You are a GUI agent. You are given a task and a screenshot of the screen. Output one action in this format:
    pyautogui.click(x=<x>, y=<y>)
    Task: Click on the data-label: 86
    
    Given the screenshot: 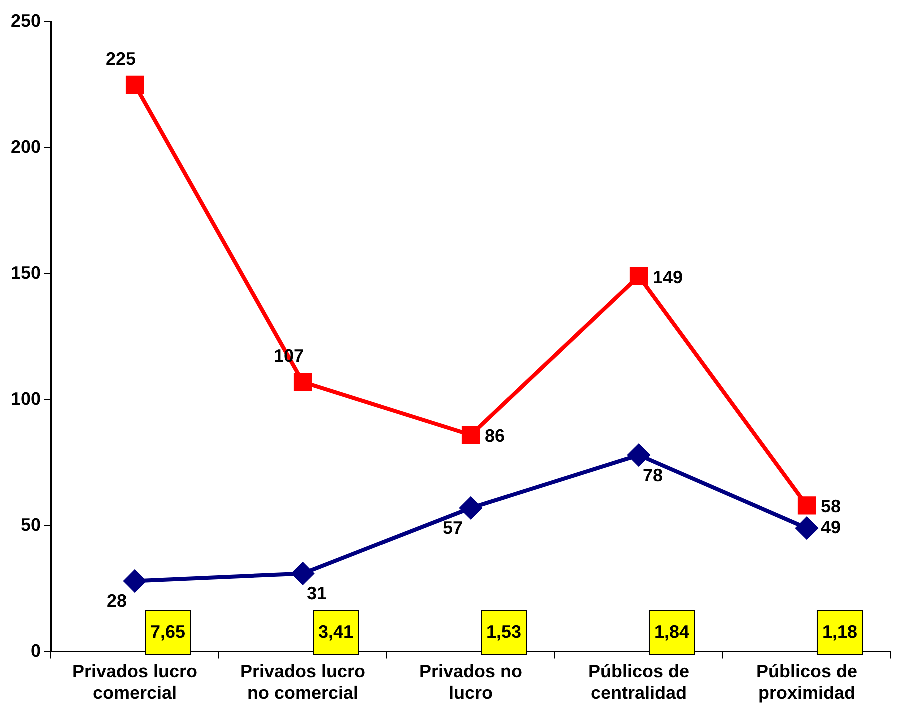 What is the action you would take?
    pyautogui.click(x=495, y=436)
    